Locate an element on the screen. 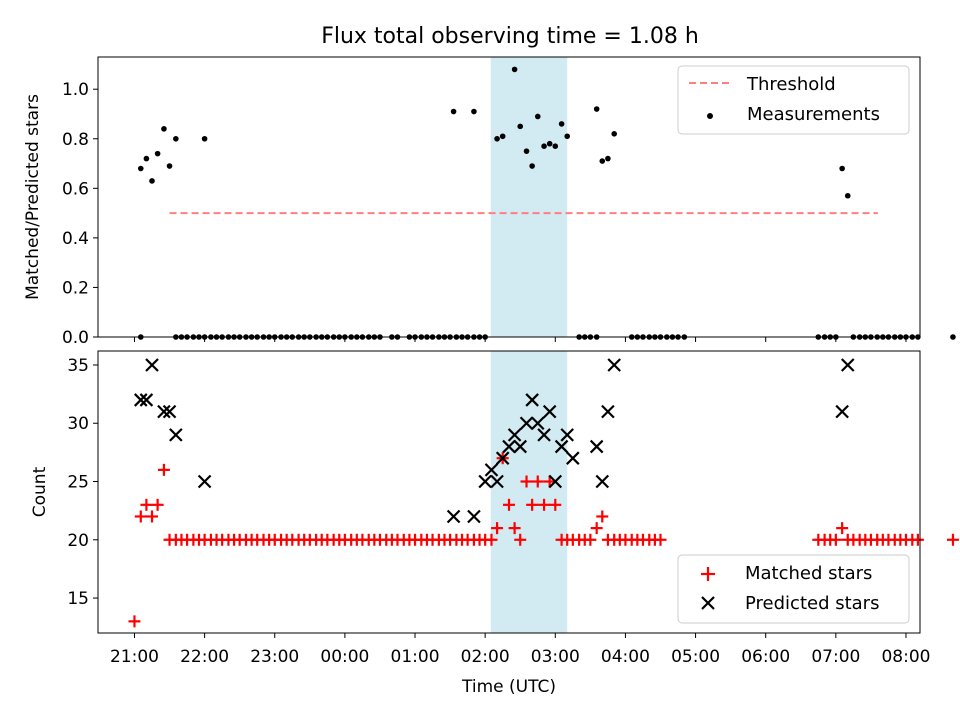 The image size is (960, 720). bottom-x-tick-label: 06:00 is located at coordinates (765, 657).